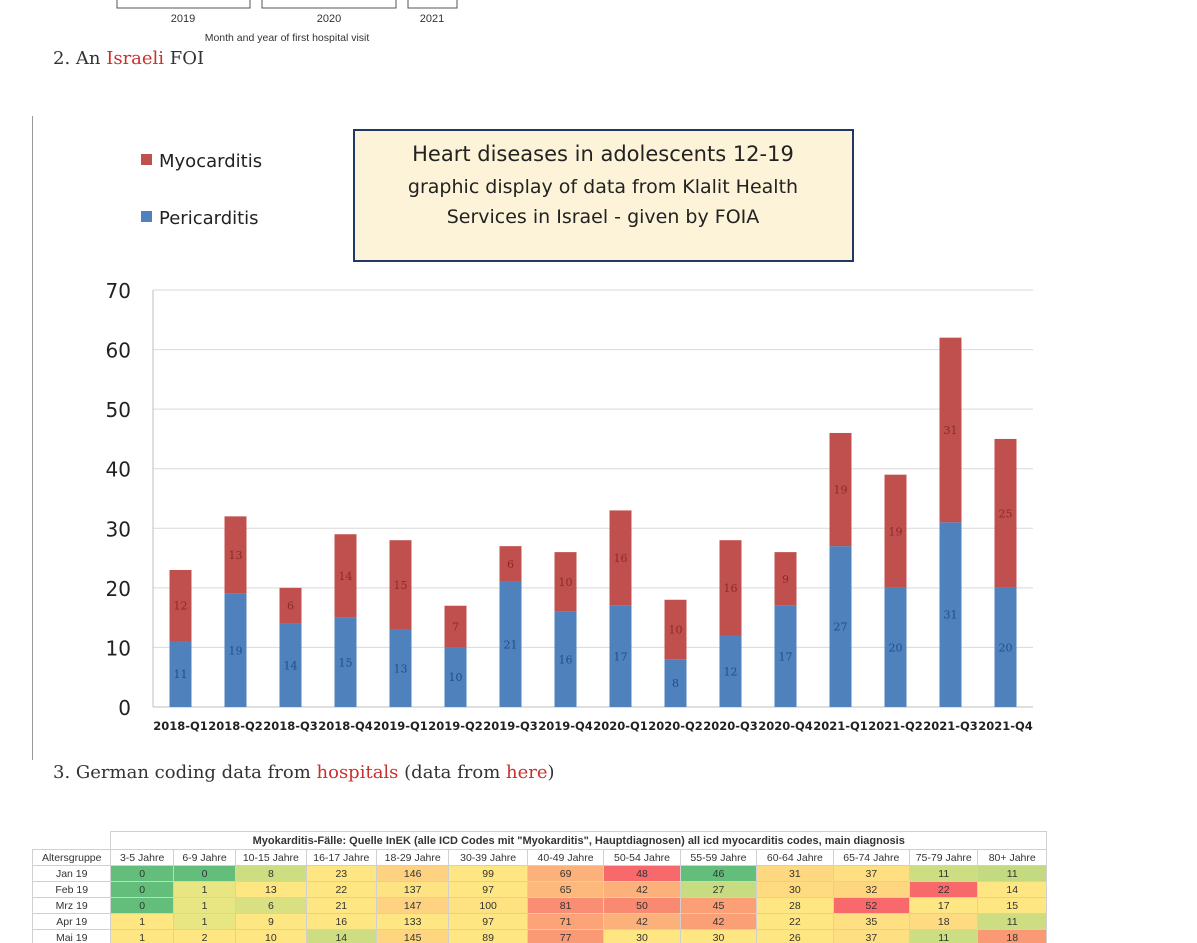 The height and width of the screenshot is (943, 1197). What do you see at coordinates (1012, 857) in the screenshot?
I see `table-column-header: 80+ Jahre` at bounding box center [1012, 857].